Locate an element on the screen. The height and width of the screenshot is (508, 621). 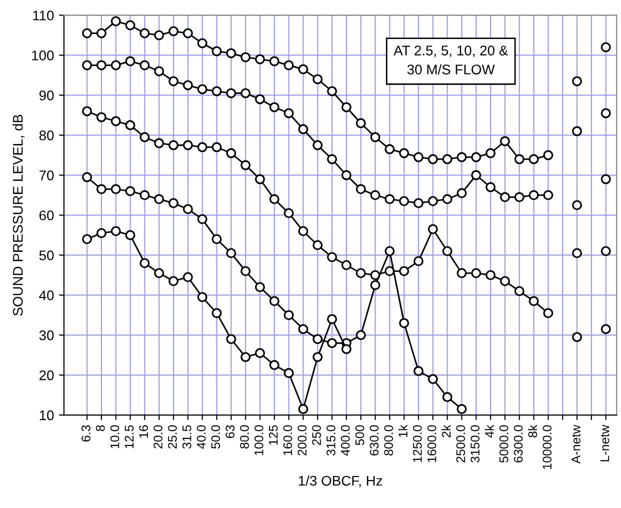
y-axis-title: SOUND PRESSURE LEVEL, dB is located at coordinates (18, 215).